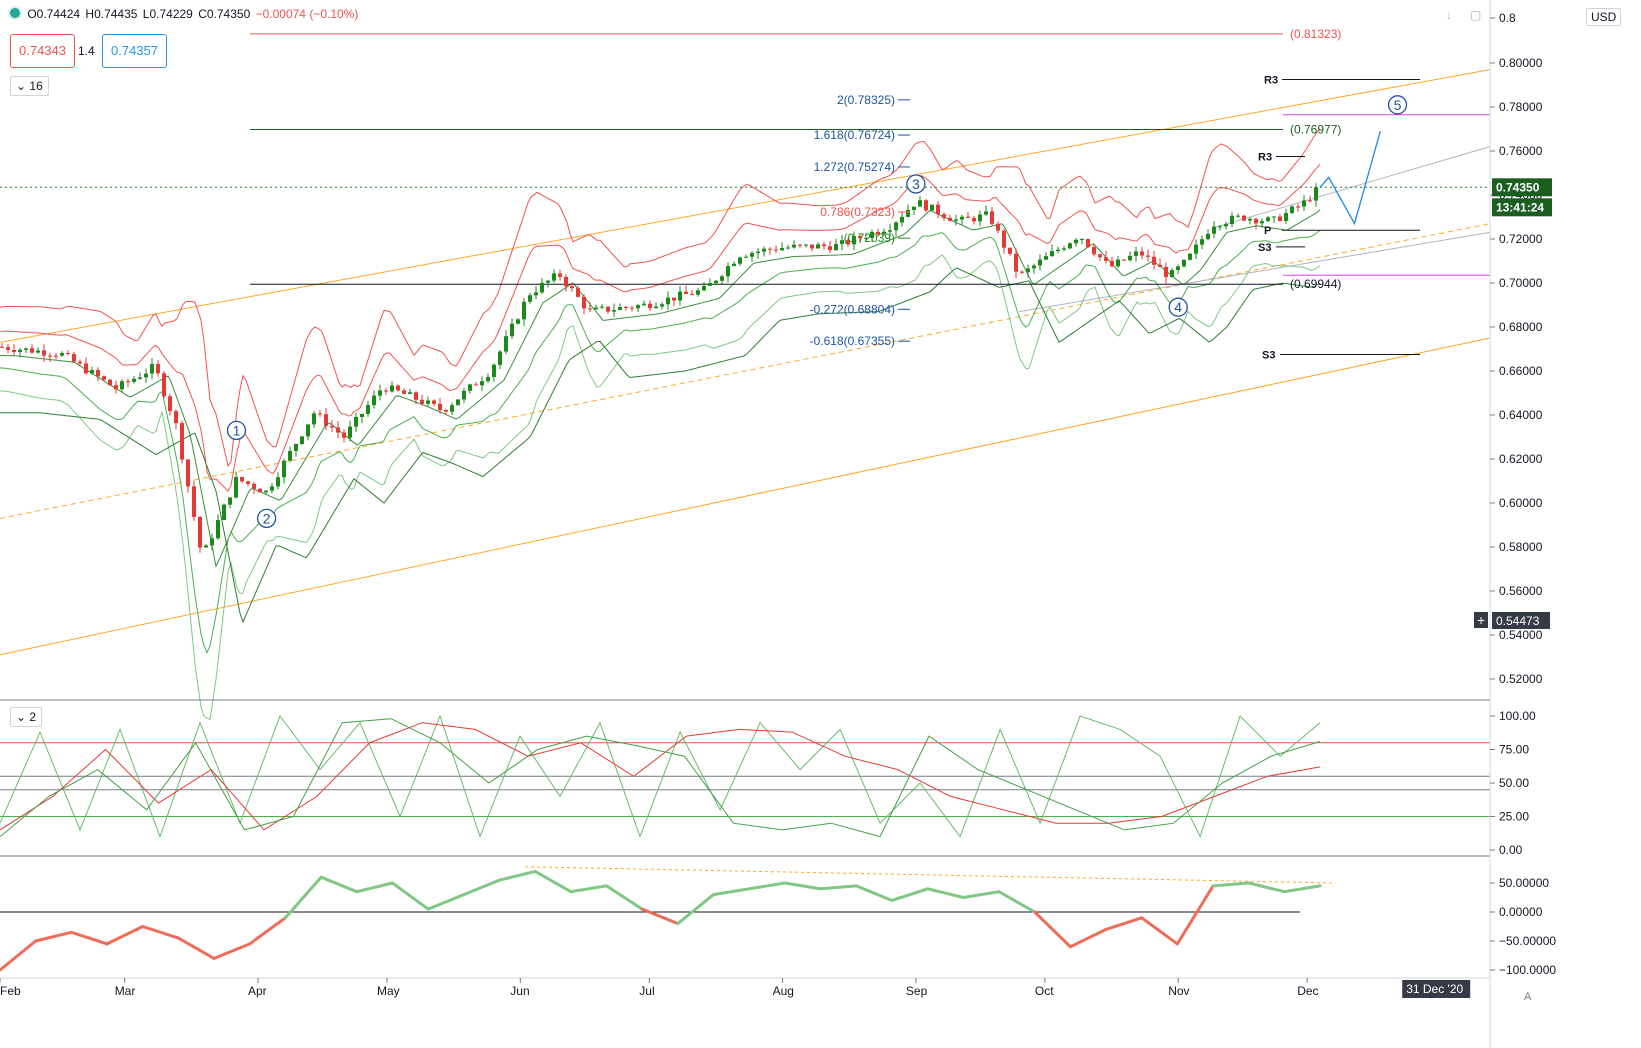 This screenshot has height=1048, width=1641. What do you see at coordinates (388, 991) in the screenshot?
I see `time-tick-label: May` at bounding box center [388, 991].